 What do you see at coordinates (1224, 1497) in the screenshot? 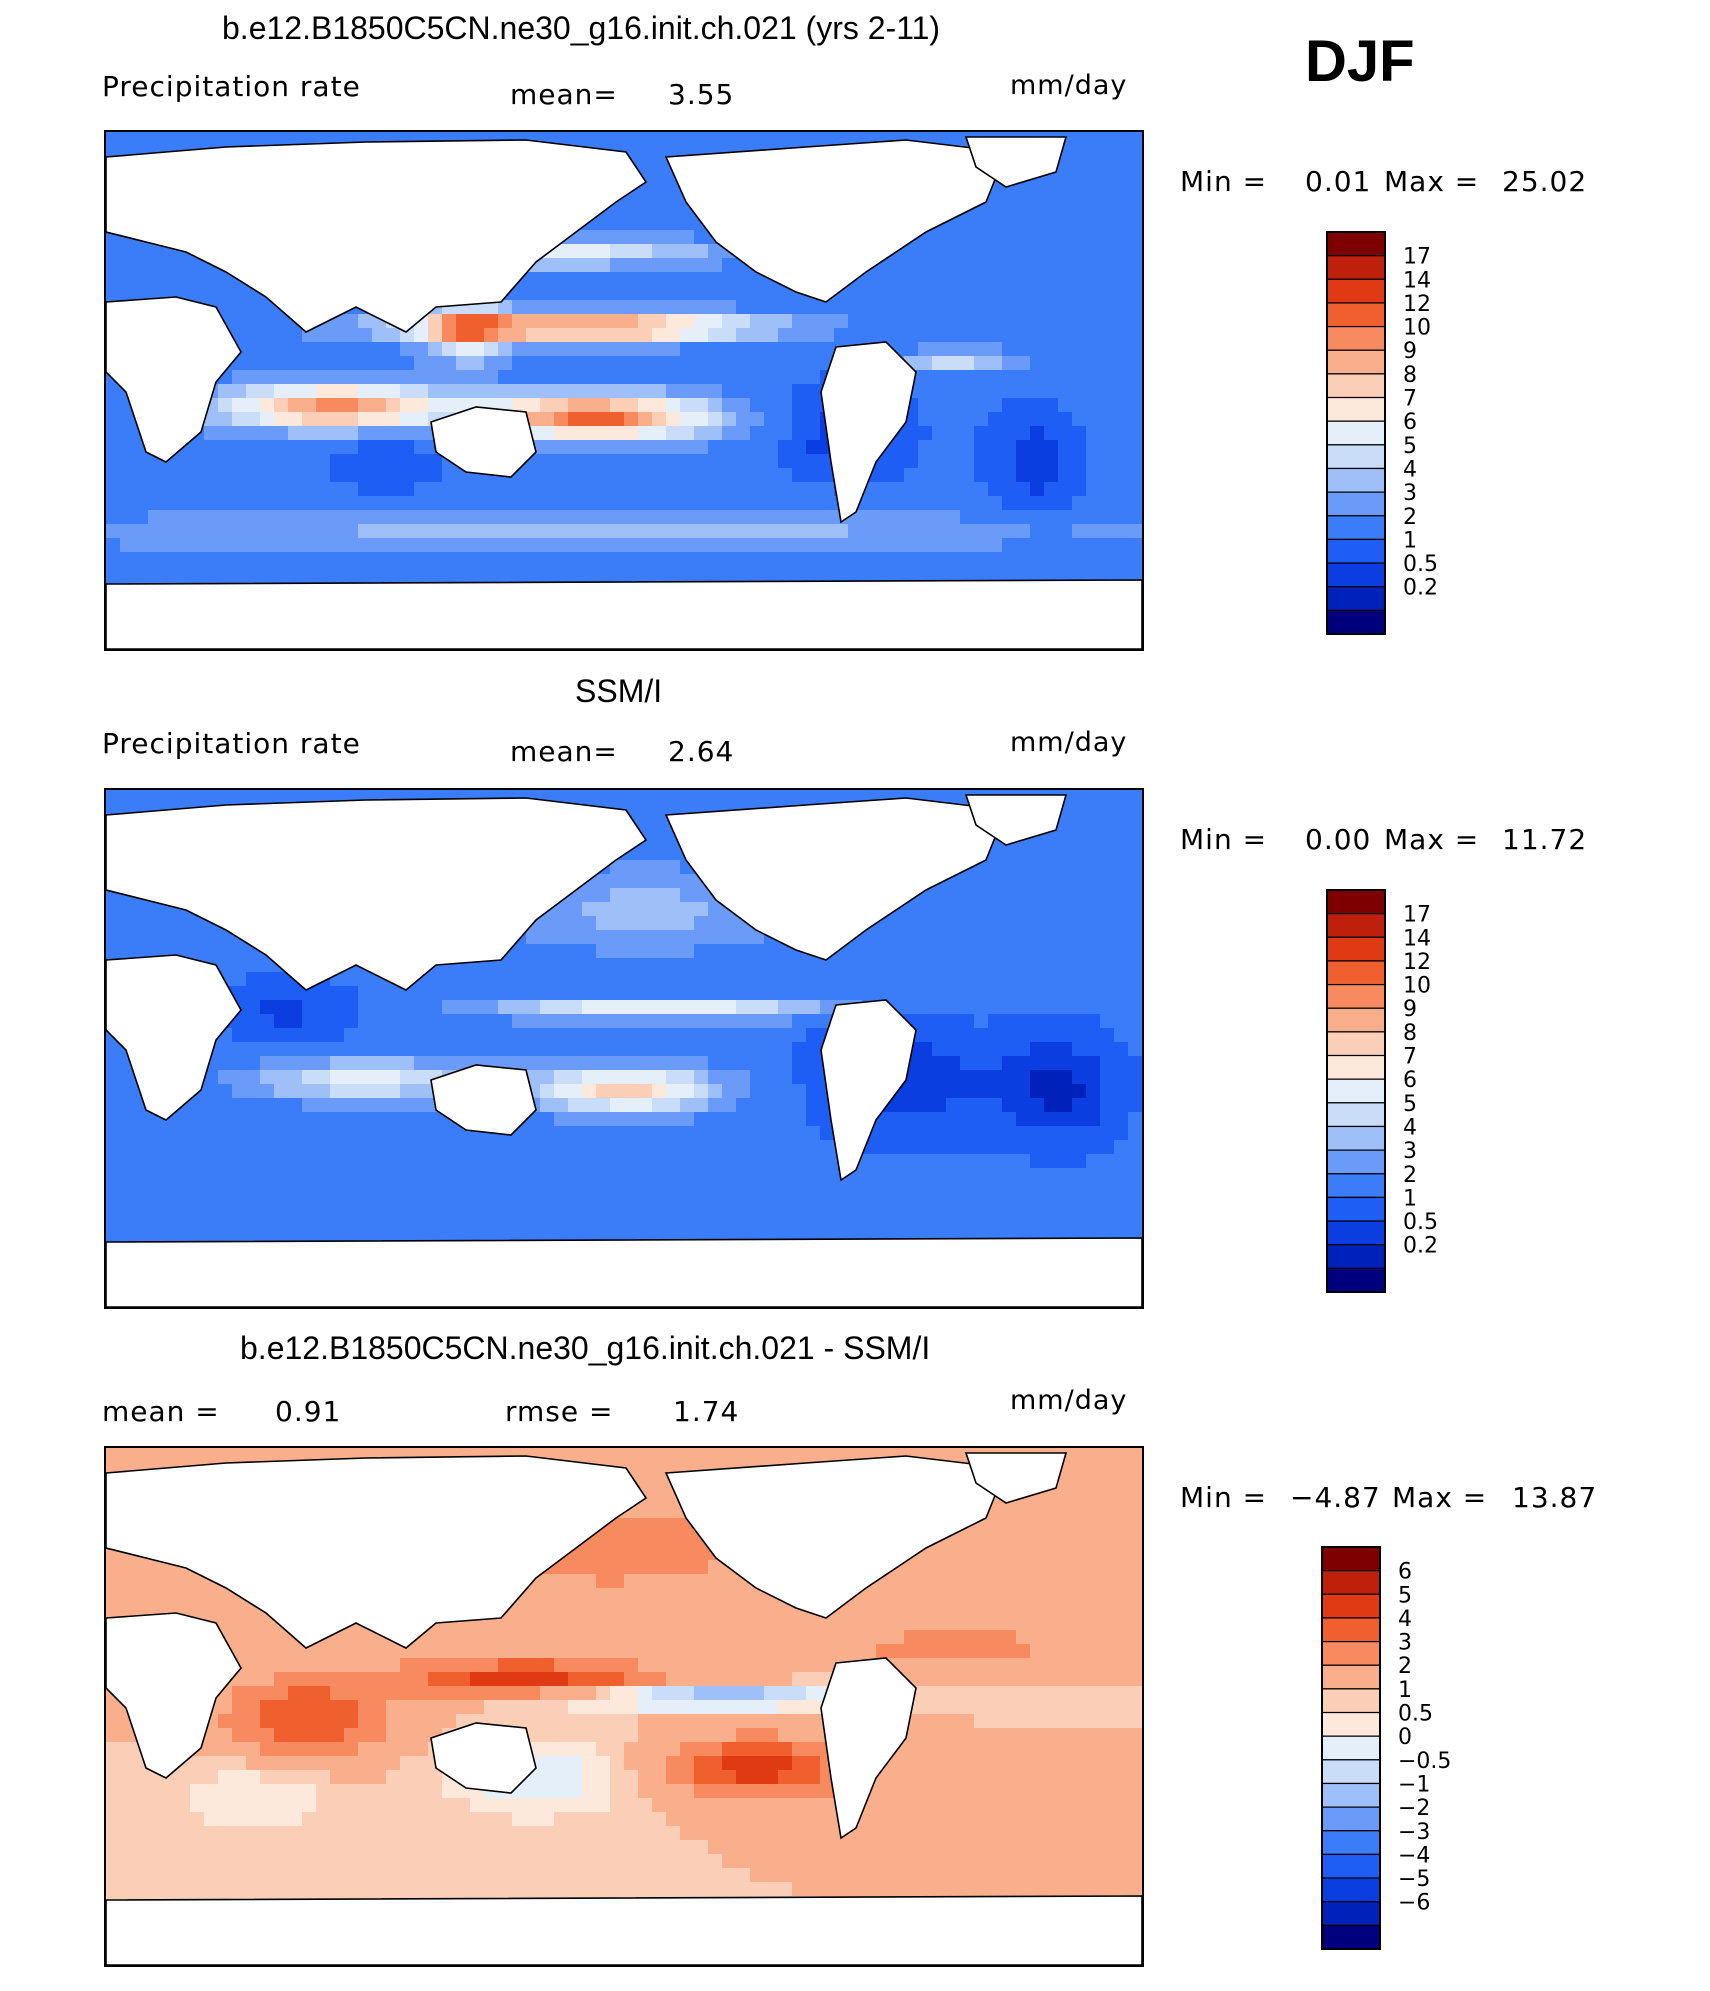
I see `panel3-min-label: Min =` at bounding box center [1224, 1497].